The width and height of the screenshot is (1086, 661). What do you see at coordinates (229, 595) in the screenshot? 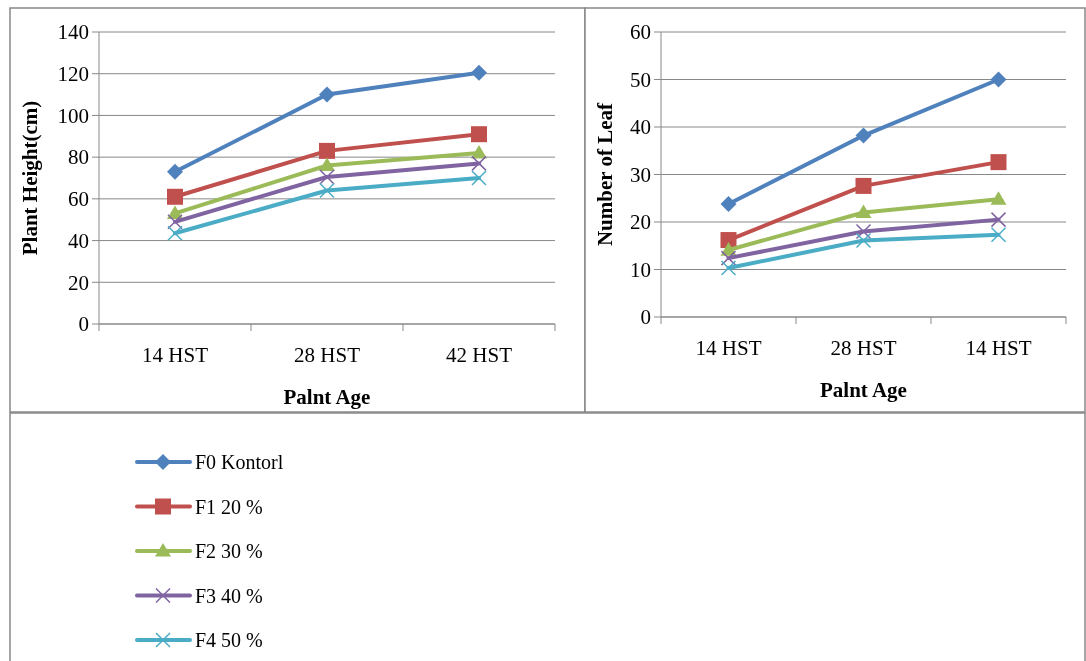
I see `legend-label: F3 40 %` at bounding box center [229, 595].